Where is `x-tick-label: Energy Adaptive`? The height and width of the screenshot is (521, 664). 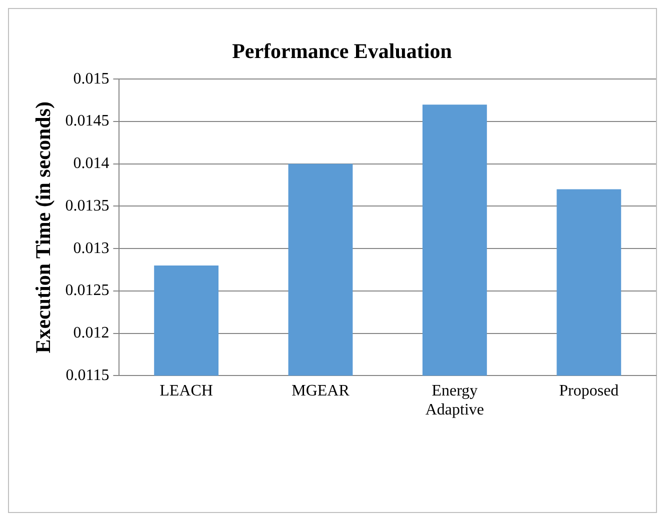
x-tick-label: Energy Adaptive is located at coordinates (454, 400).